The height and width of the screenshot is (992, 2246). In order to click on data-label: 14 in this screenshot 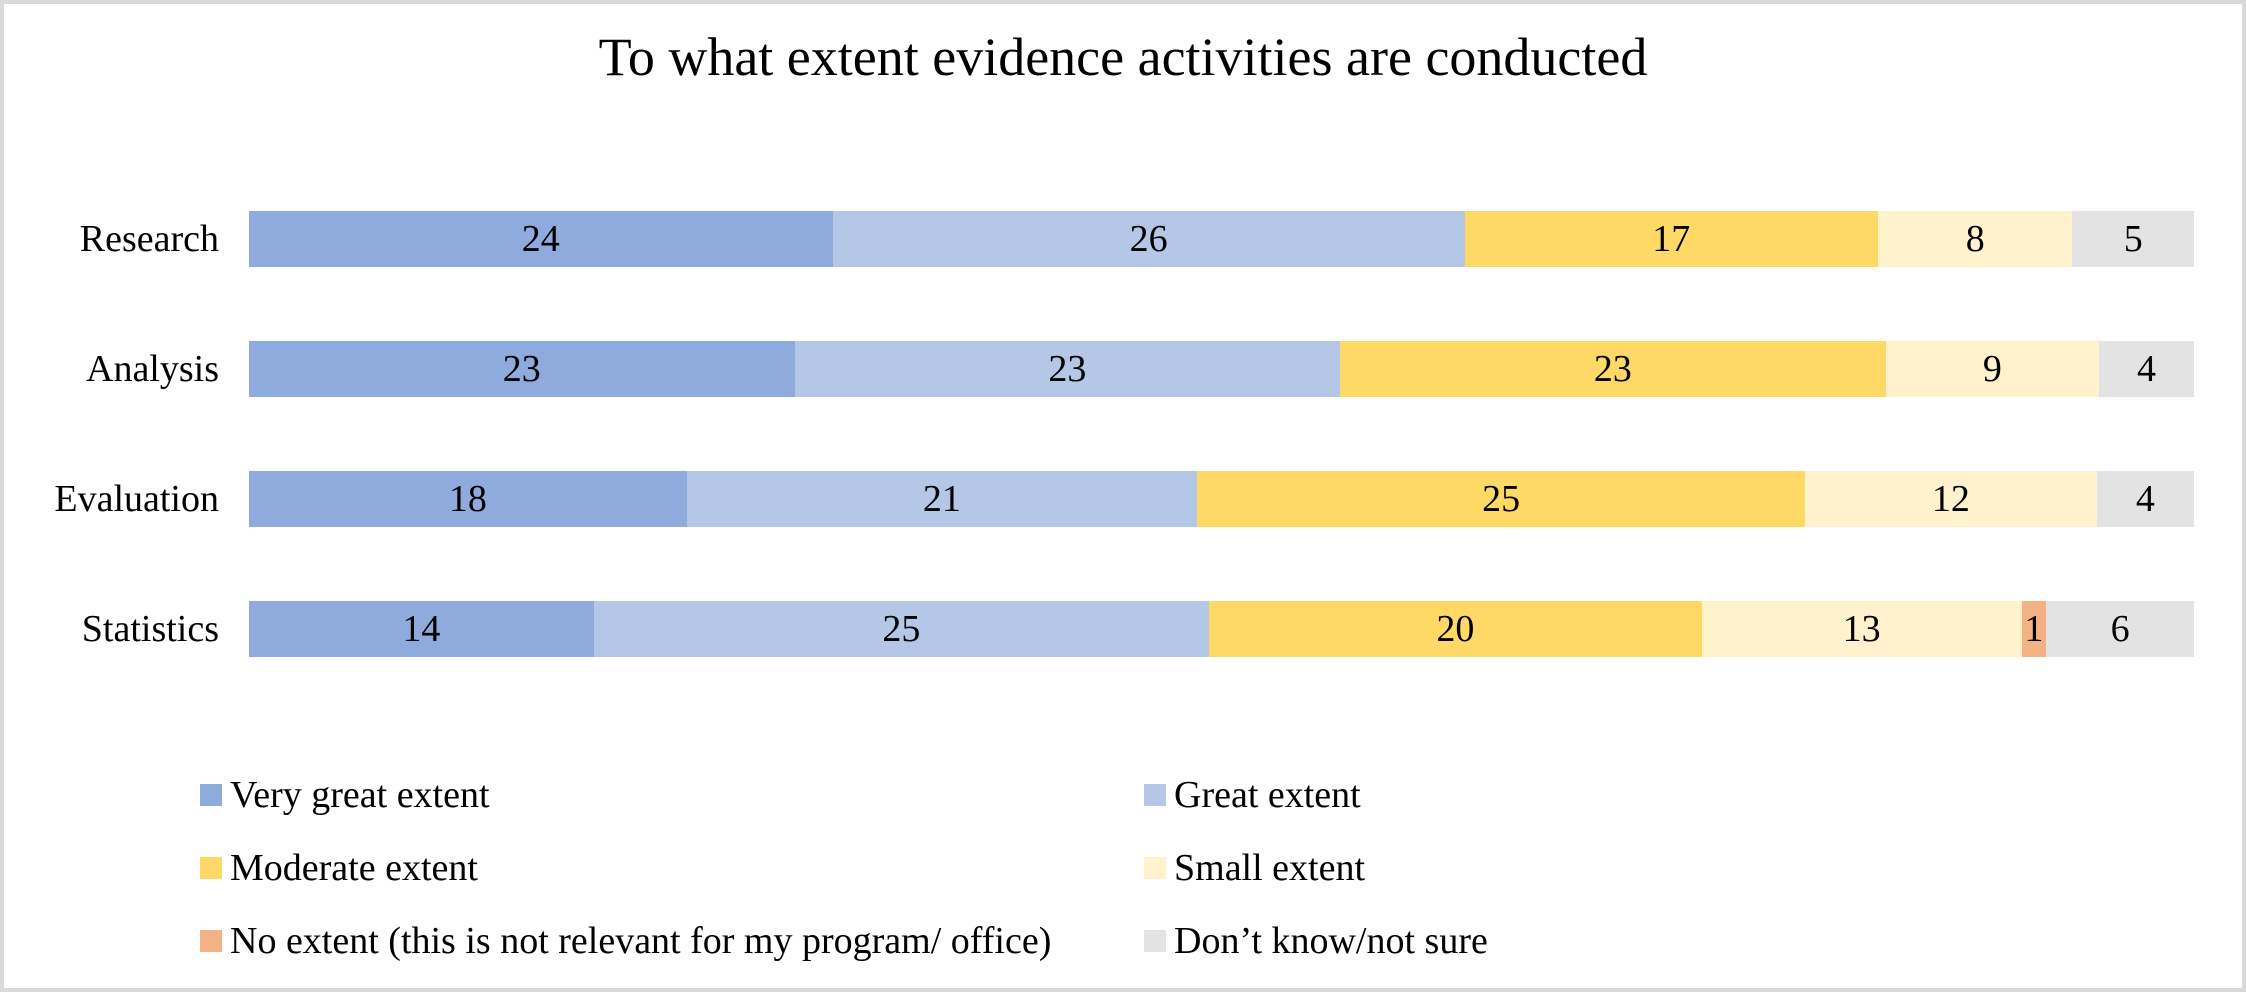, I will do `click(421, 629)`.